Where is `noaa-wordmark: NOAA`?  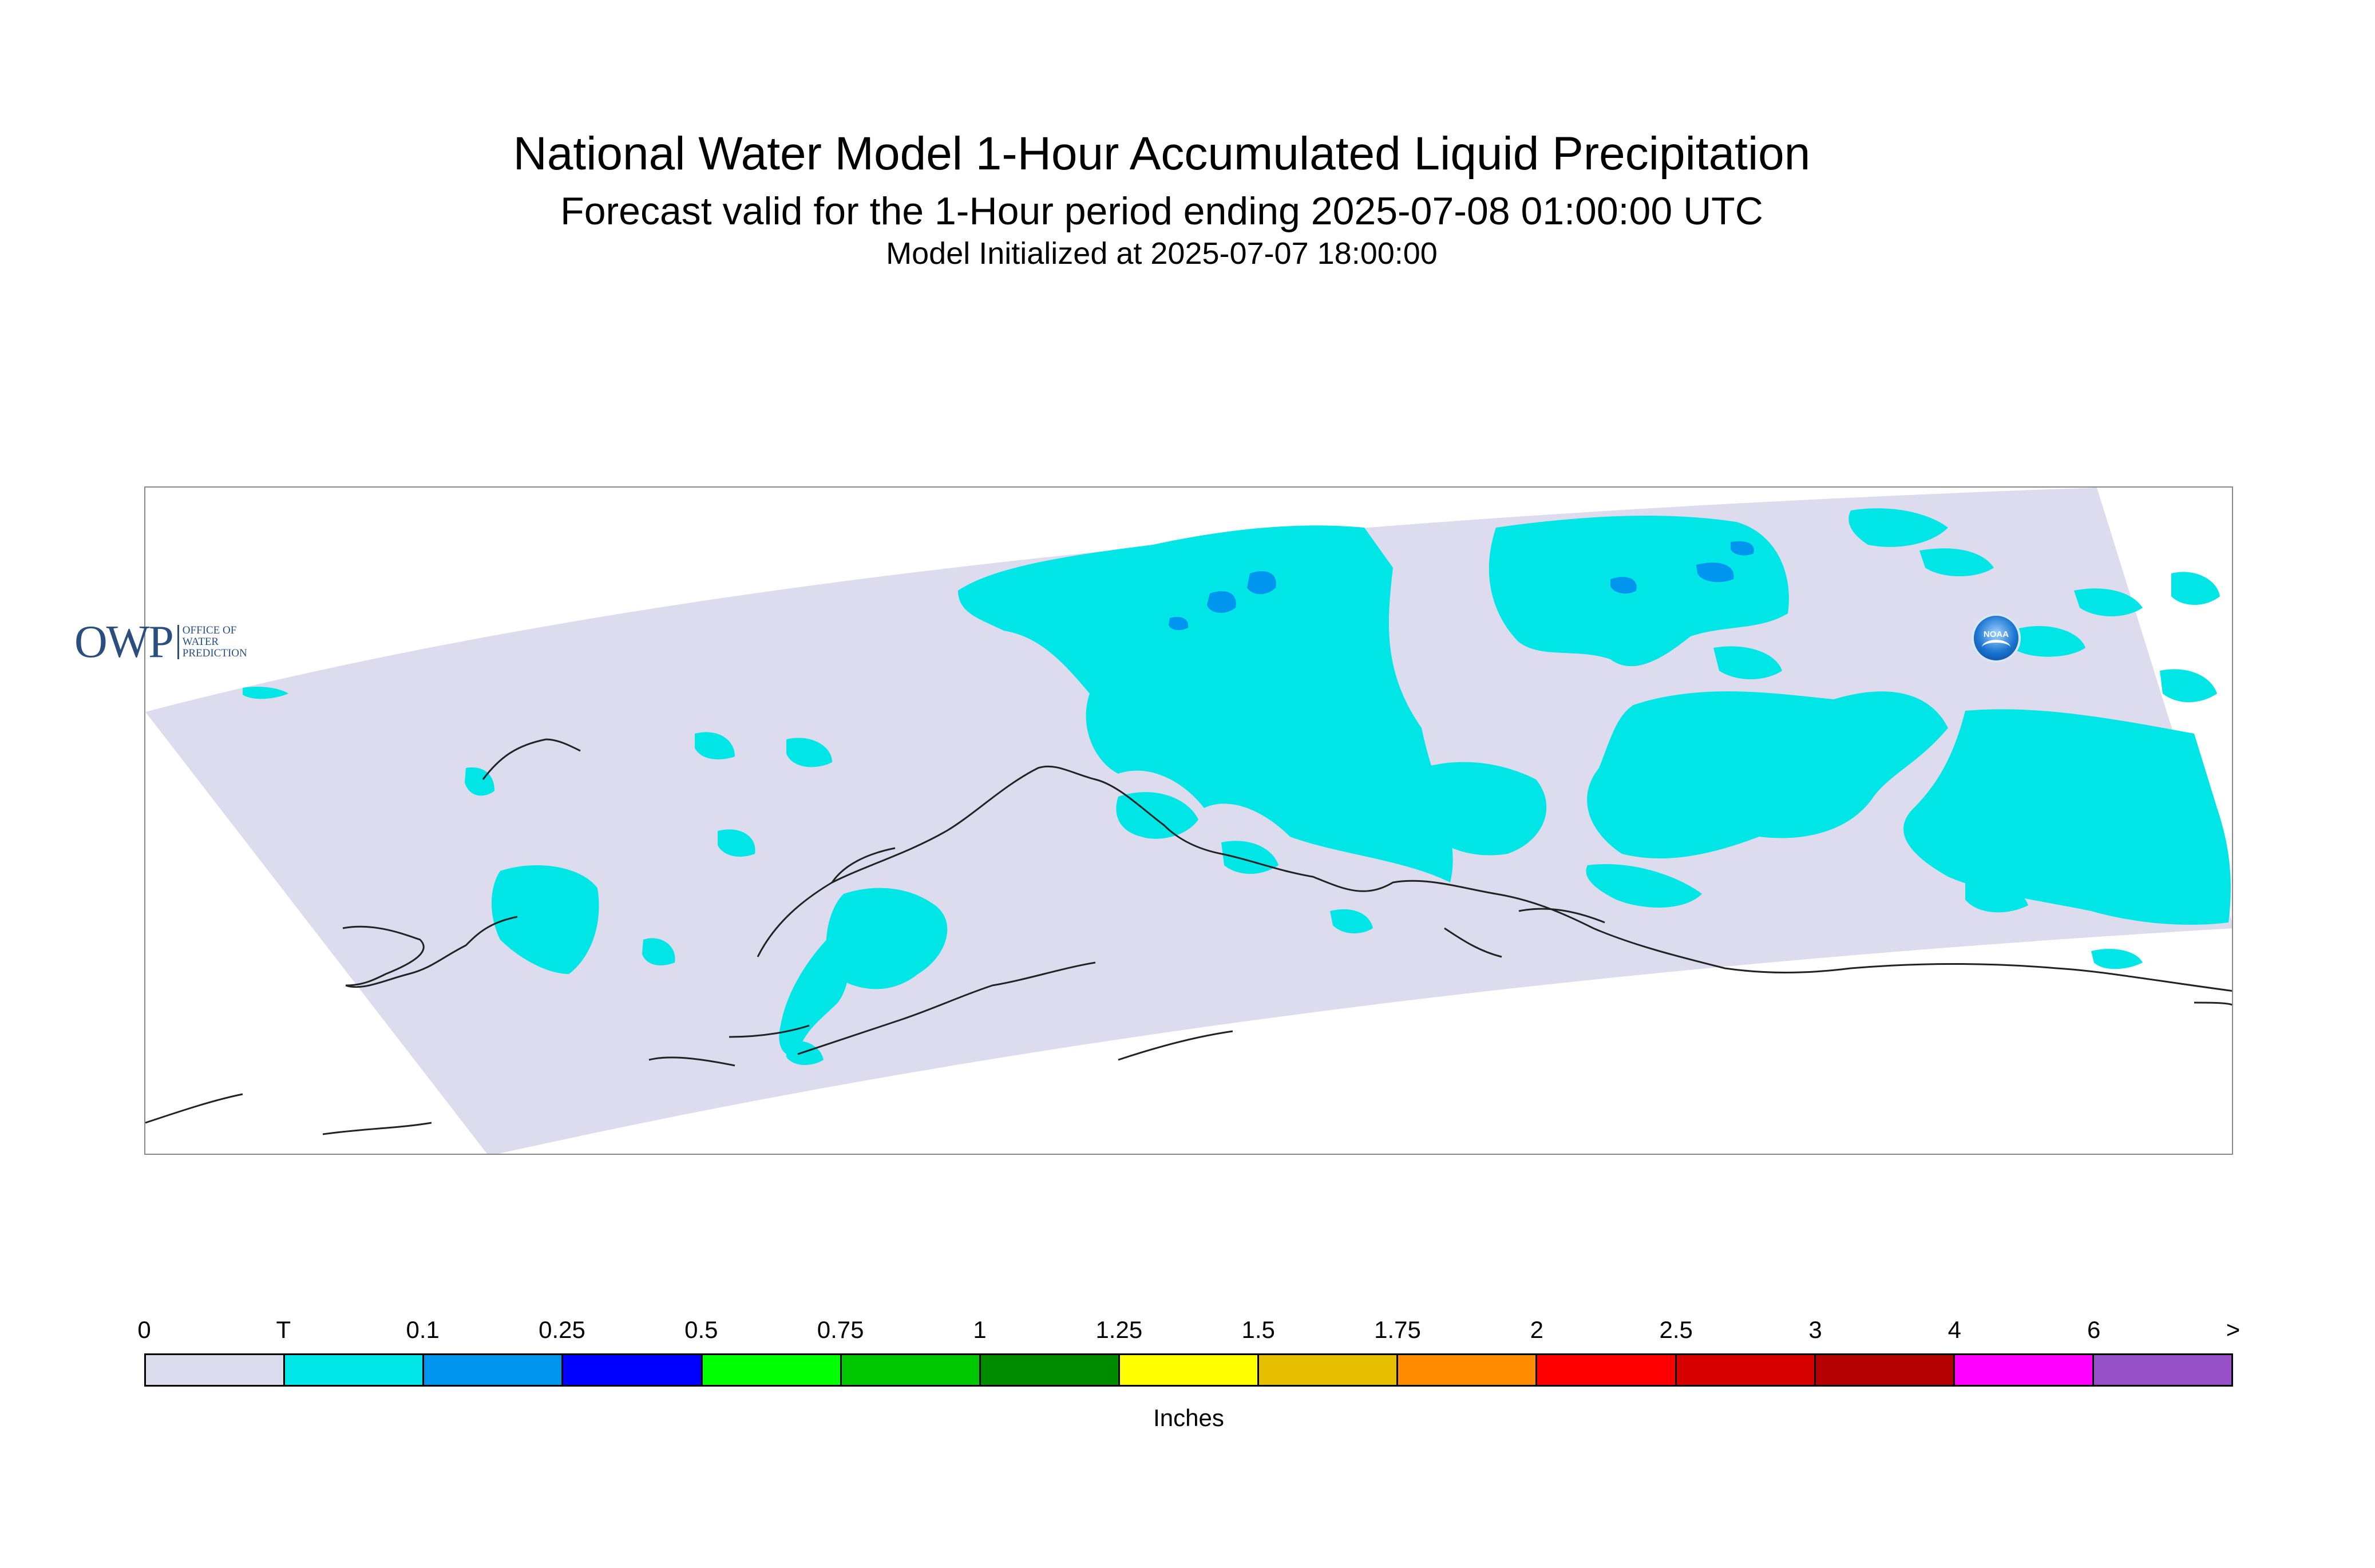
noaa-wordmark: NOAA is located at coordinates (1996, 634).